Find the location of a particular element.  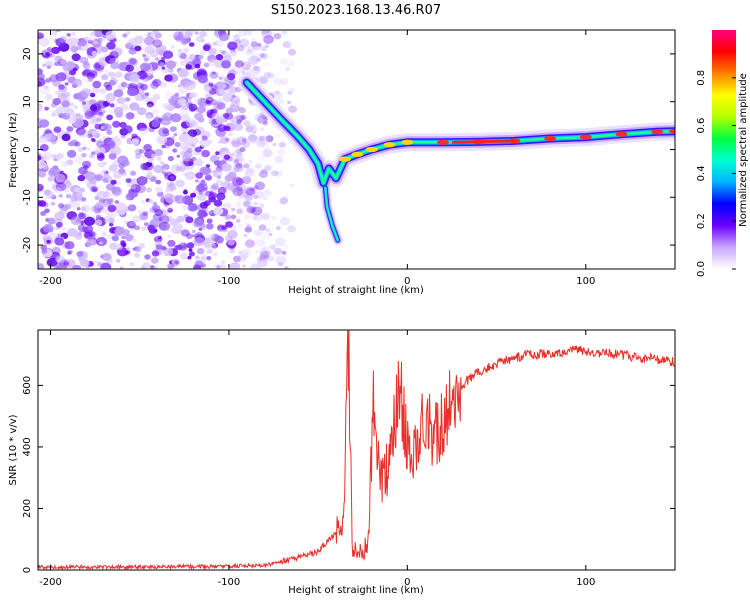

y-tick-label: -20 is located at coordinates (27, 245).